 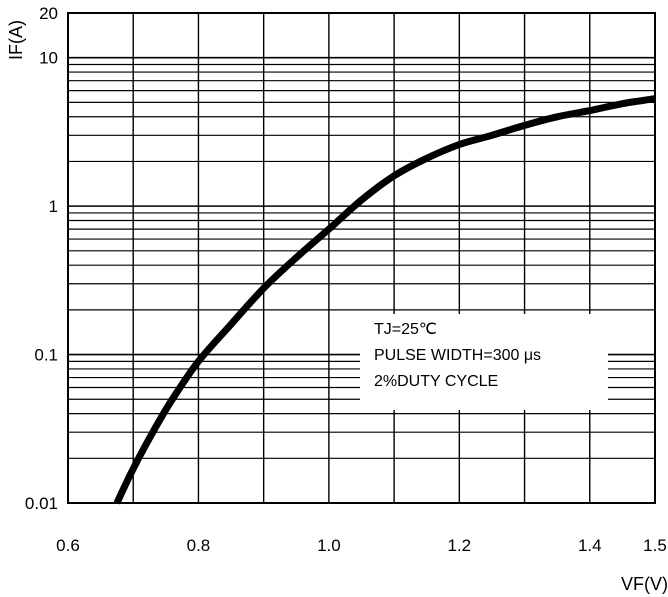 What do you see at coordinates (361, 545) in the screenshot?
I see `x-tick-labels: 0.6 0.8 1.0 1.2 1.4 1.5` at bounding box center [361, 545].